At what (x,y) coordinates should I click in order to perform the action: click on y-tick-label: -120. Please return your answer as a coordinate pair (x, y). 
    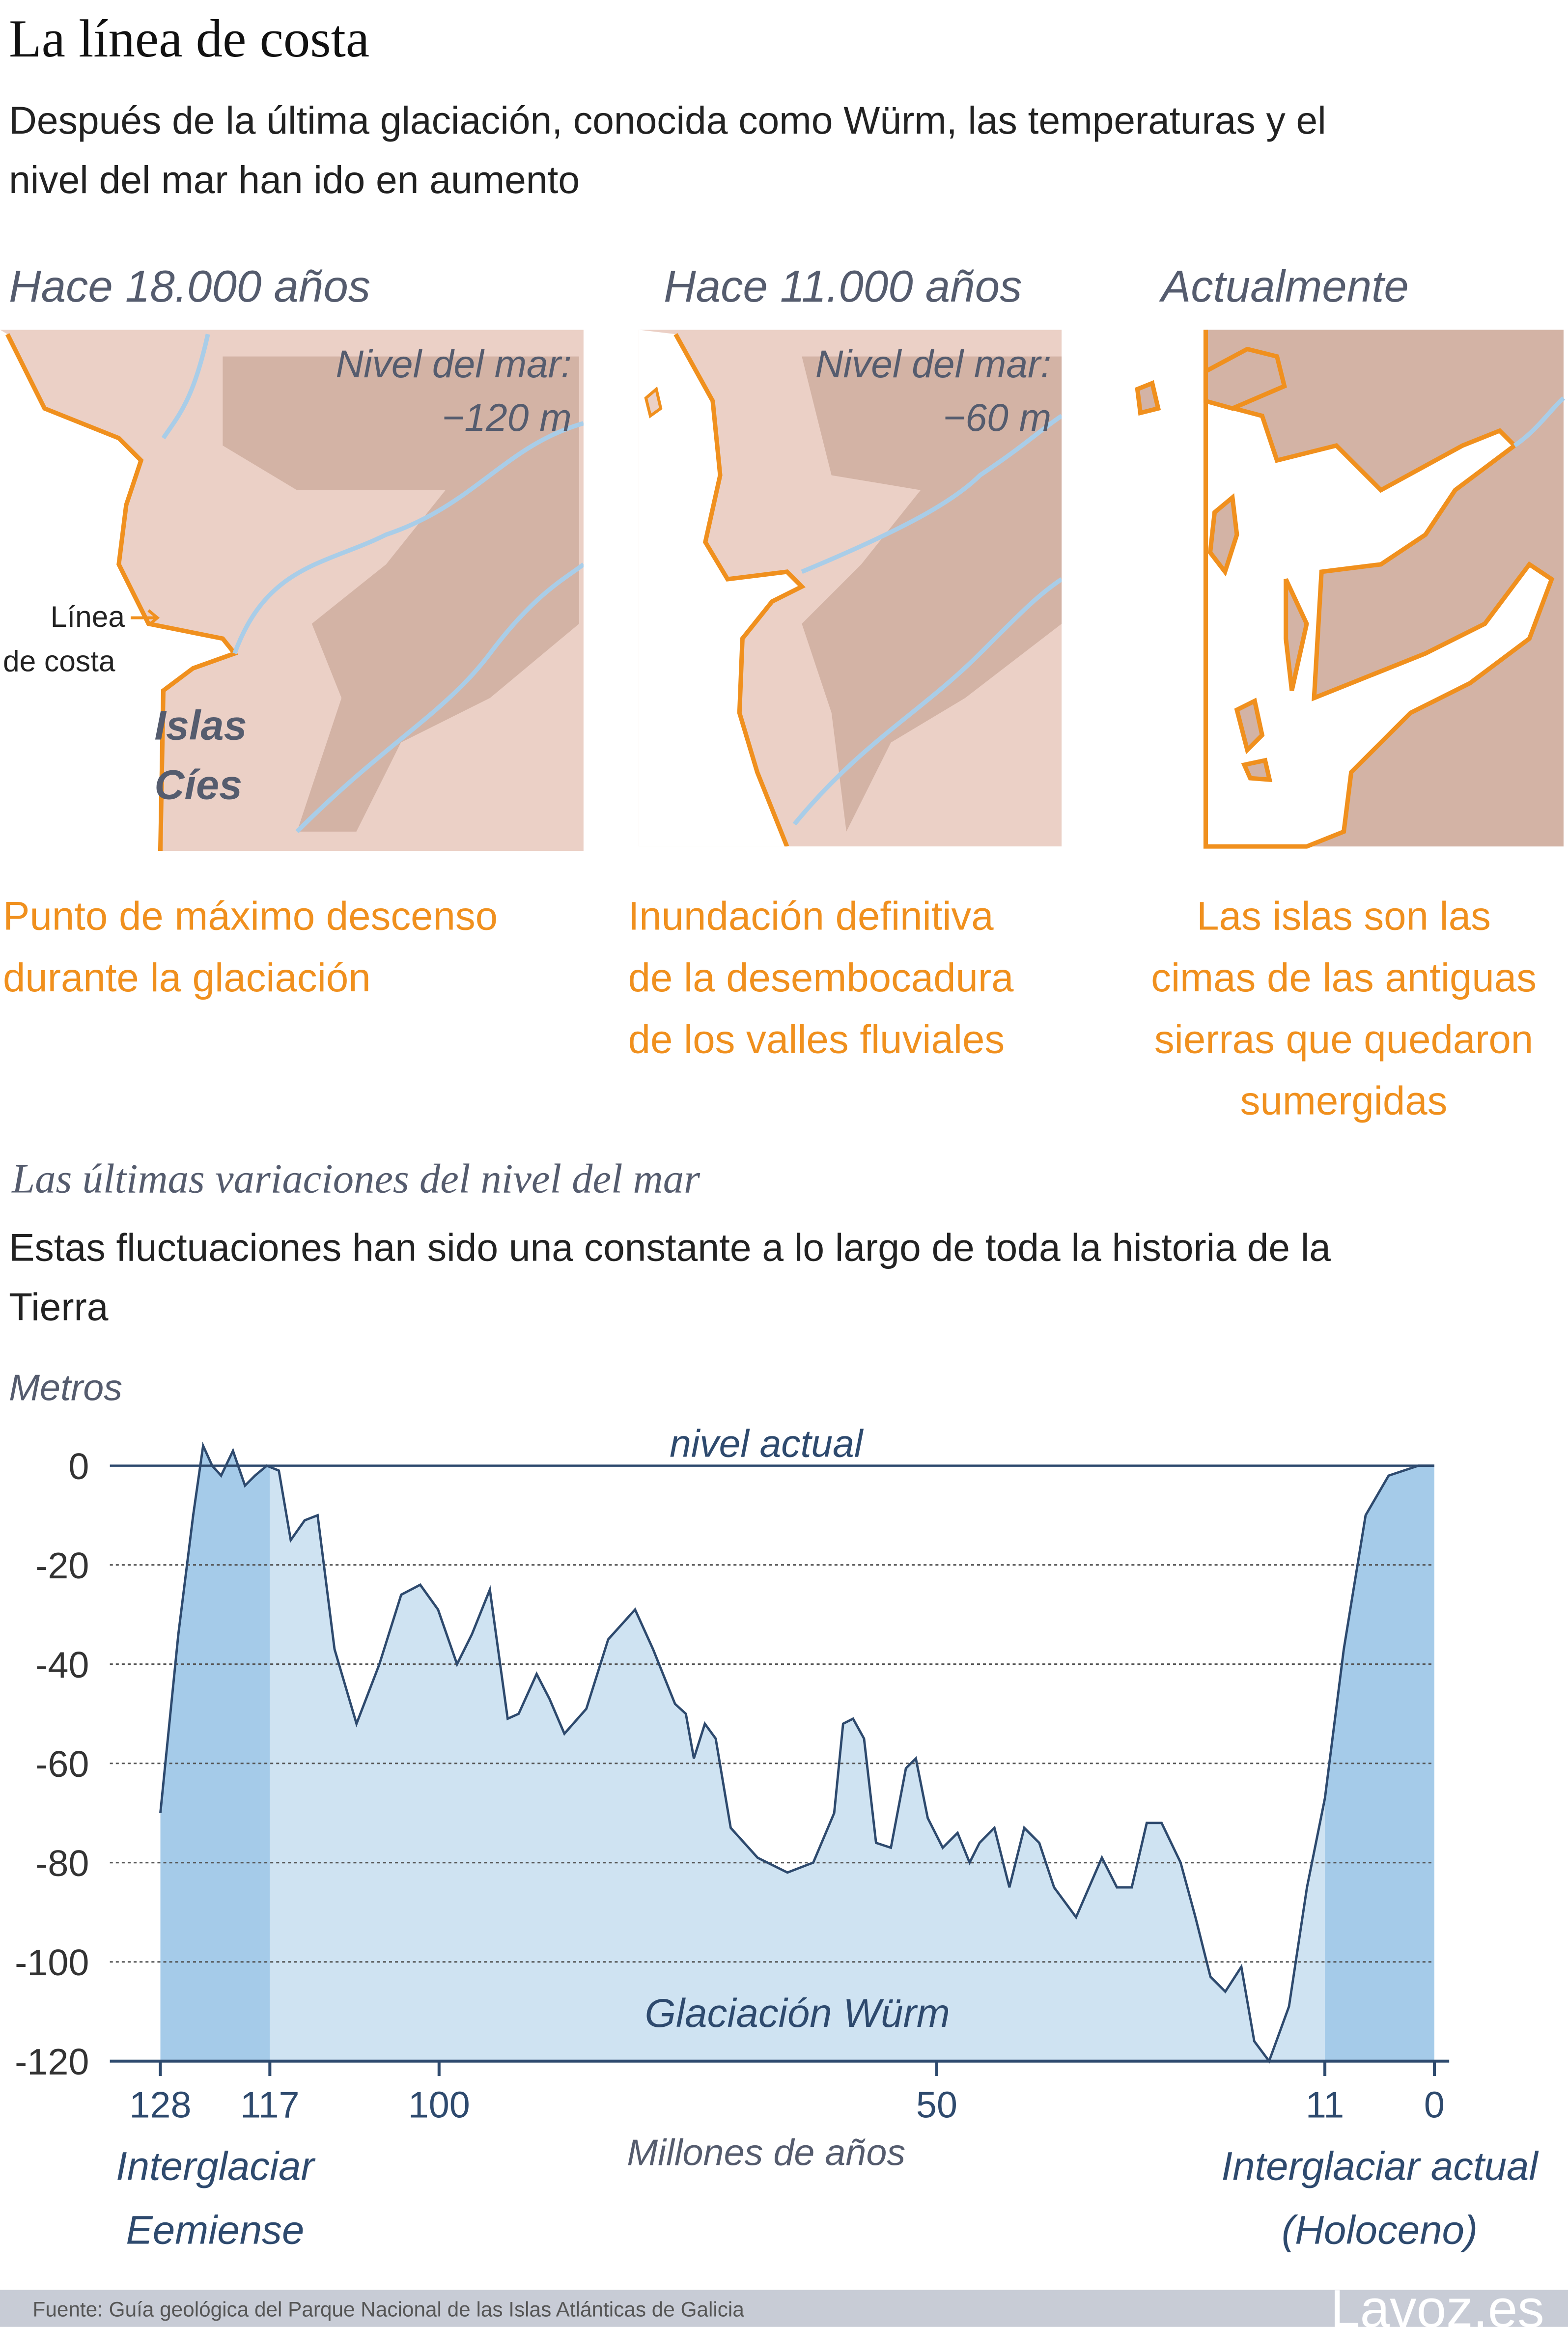
    Looking at the image, I should click on (52, 2062).